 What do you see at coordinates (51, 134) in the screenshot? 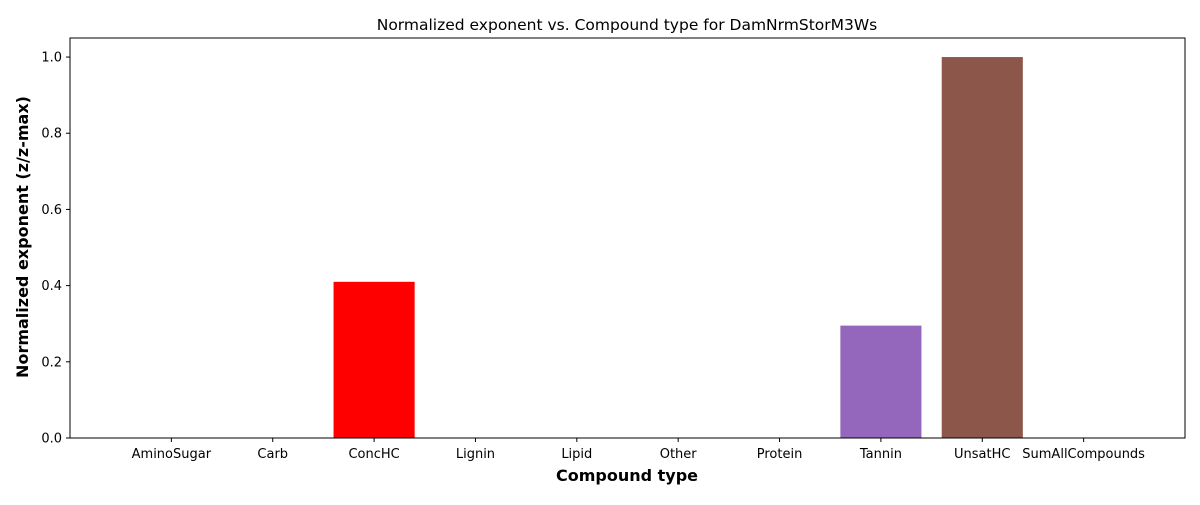
I see `y-tick-label: 0.8` at bounding box center [51, 134].